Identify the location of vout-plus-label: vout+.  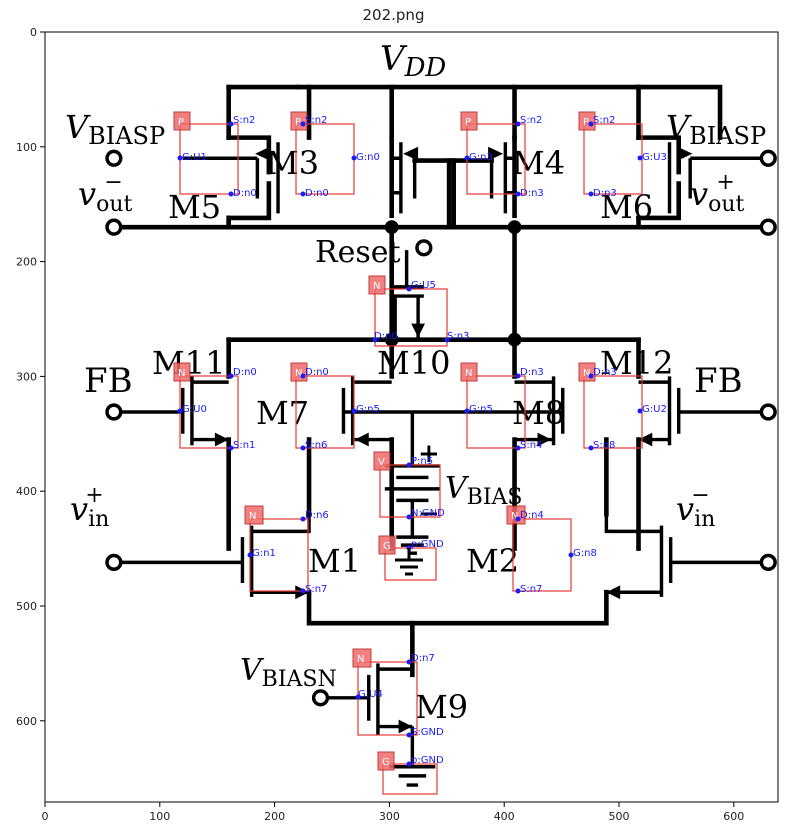
(717, 193).